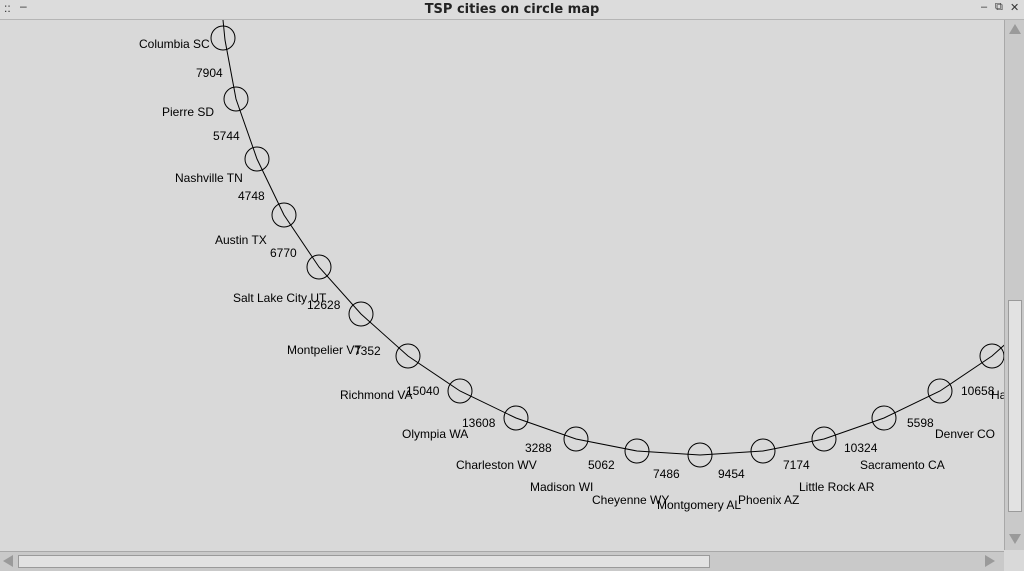 The width and height of the screenshot is (1024, 571). I want to click on city-node: Nashville TN 4748, so click(222, 174).